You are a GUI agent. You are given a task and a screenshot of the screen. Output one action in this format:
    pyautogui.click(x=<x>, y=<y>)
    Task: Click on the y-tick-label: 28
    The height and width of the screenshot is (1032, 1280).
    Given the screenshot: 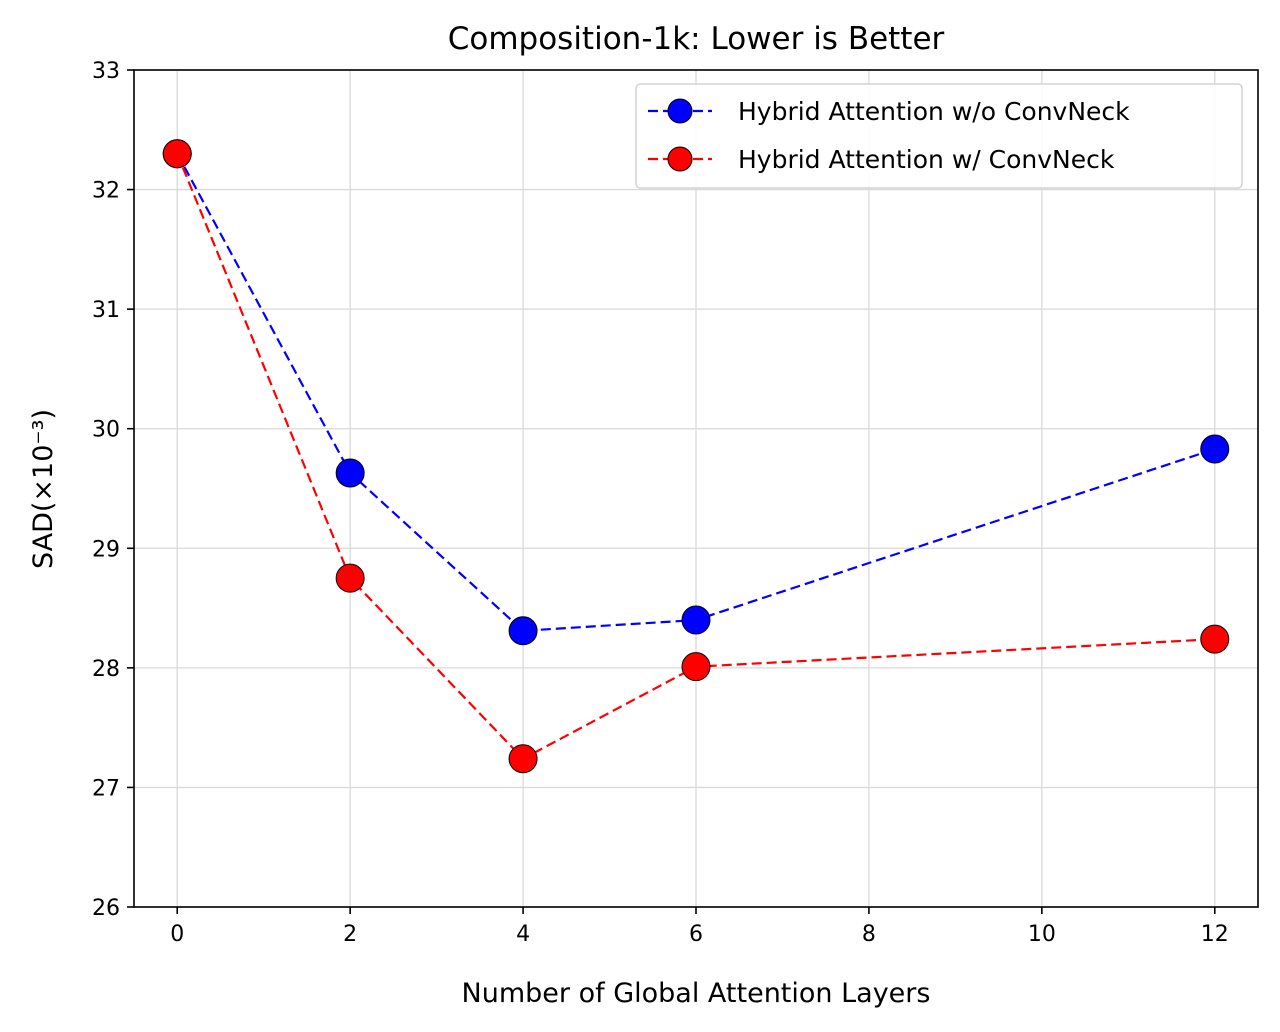 What is the action you would take?
    pyautogui.click(x=106, y=669)
    